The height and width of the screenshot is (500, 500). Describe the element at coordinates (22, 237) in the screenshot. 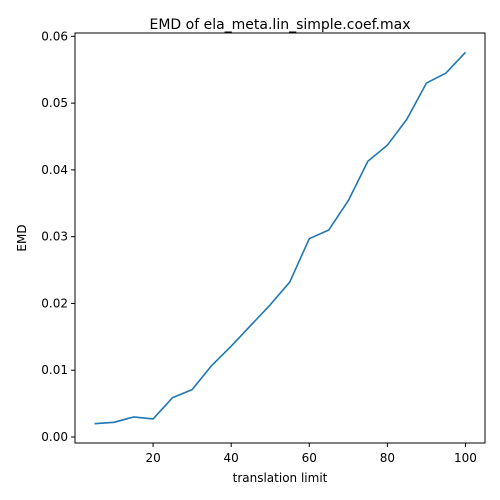

I see `y-axis-label: EMD` at that location.